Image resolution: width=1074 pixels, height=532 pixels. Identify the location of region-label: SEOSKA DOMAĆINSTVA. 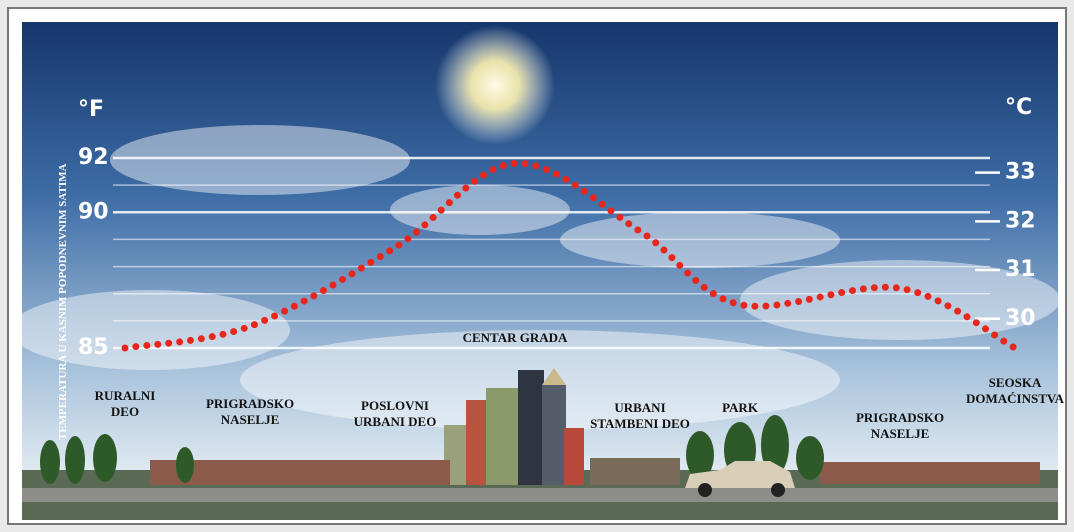
(1015, 390).